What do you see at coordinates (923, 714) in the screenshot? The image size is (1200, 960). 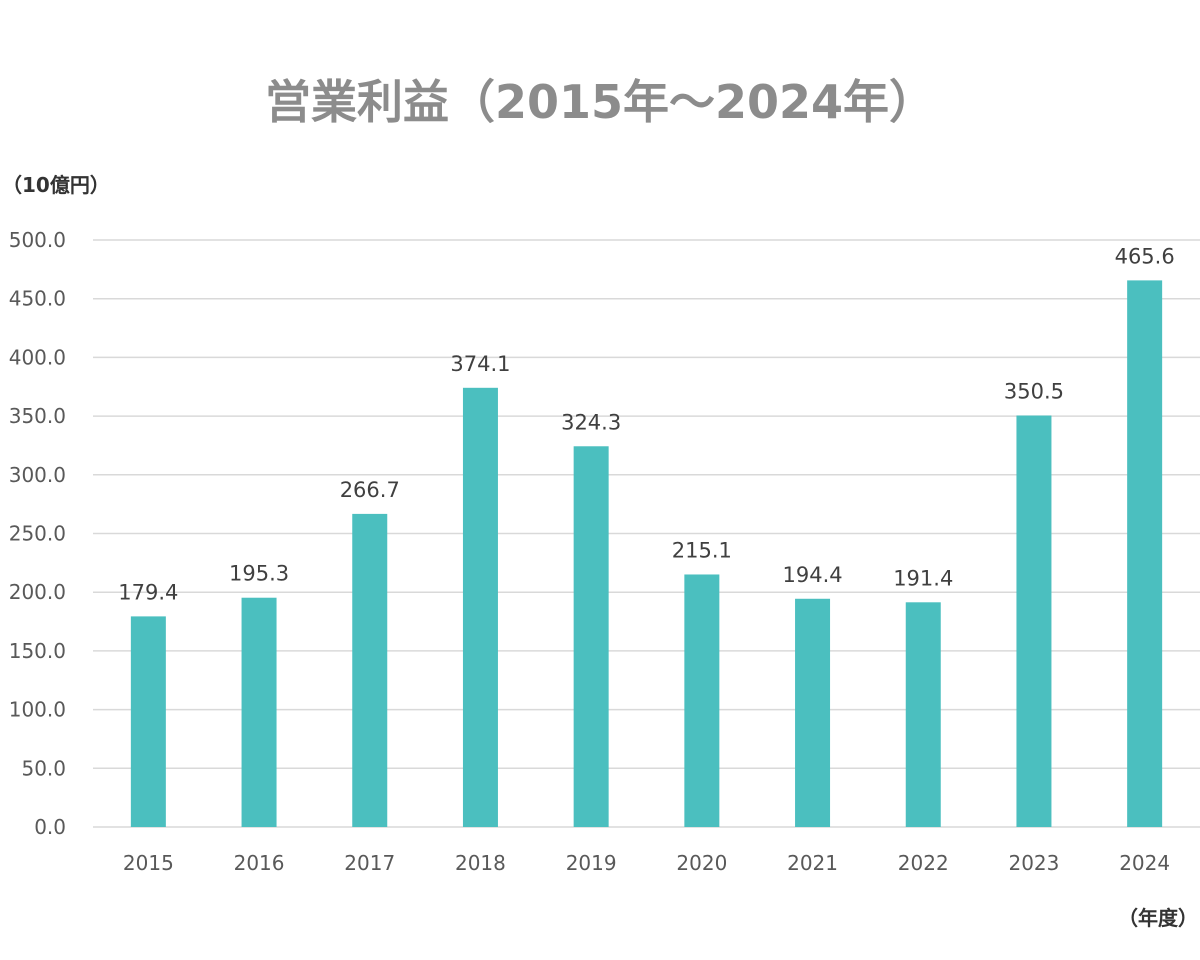 I see `bar-2022` at bounding box center [923, 714].